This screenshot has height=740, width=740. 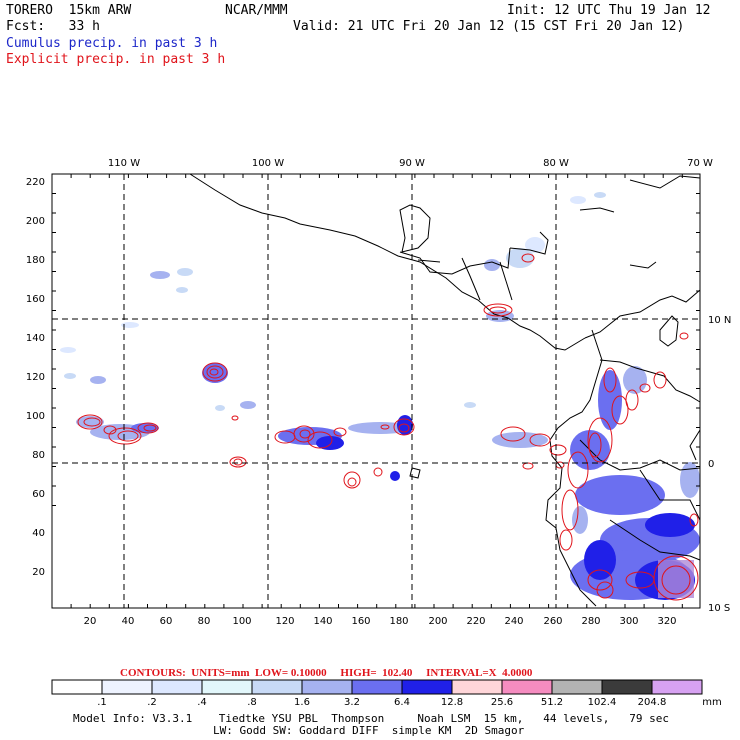 I want to click on colorbar-tick-label: 102.4, so click(x=602, y=702).